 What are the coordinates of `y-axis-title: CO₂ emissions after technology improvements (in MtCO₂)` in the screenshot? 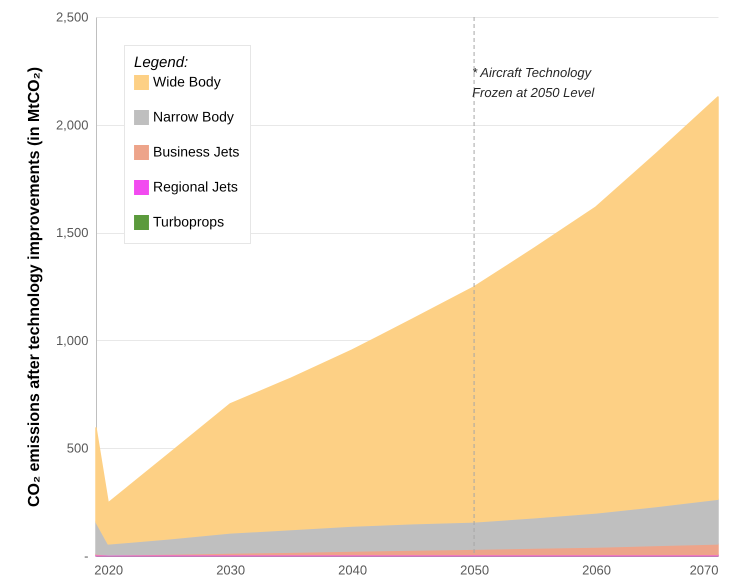 It's located at (34, 287).